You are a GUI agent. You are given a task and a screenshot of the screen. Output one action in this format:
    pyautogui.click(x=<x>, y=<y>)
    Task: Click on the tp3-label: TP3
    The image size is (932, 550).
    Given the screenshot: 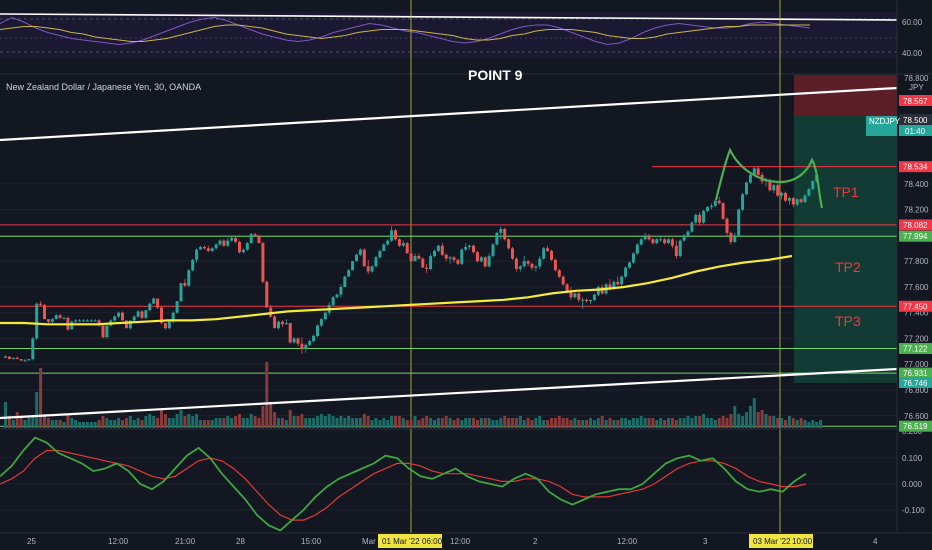 What is the action you would take?
    pyautogui.click(x=848, y=321)
    